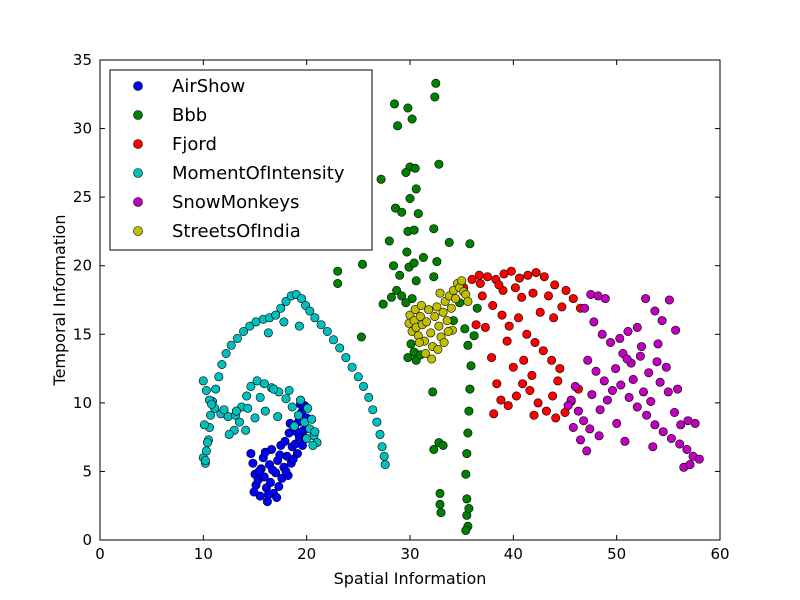  I want to click on y-tick-label-5: 5, so click(87, 471).